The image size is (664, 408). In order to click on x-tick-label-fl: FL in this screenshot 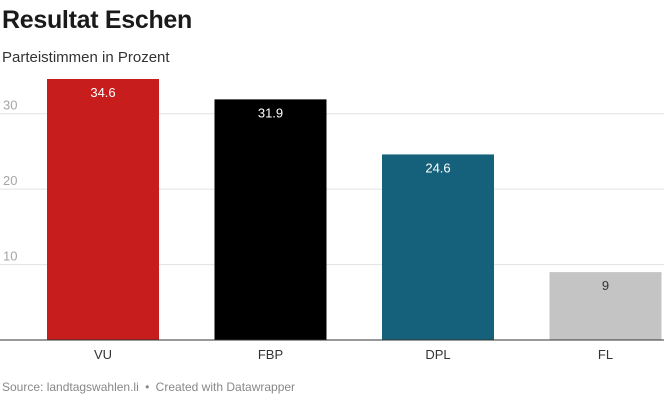, I will do `click(605, 354)`.